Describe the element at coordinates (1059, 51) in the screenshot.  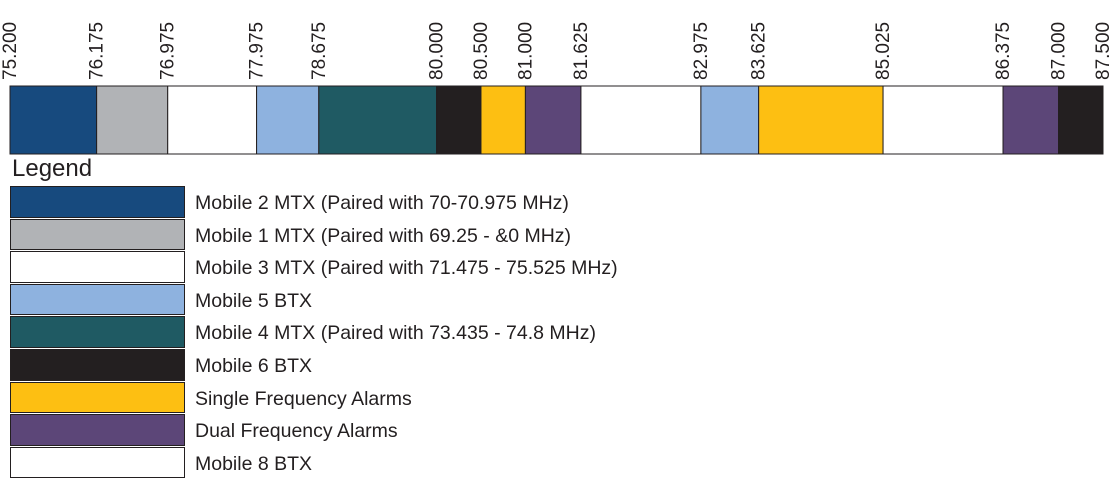
I see `tick-label: 87.000` at that location.